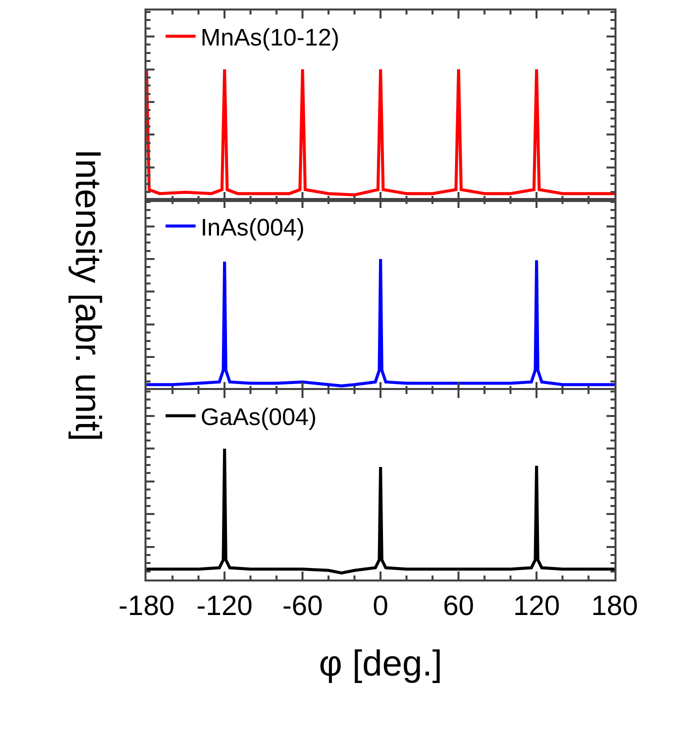  I want to click on x-tick-label: 0, so click(380, 606).